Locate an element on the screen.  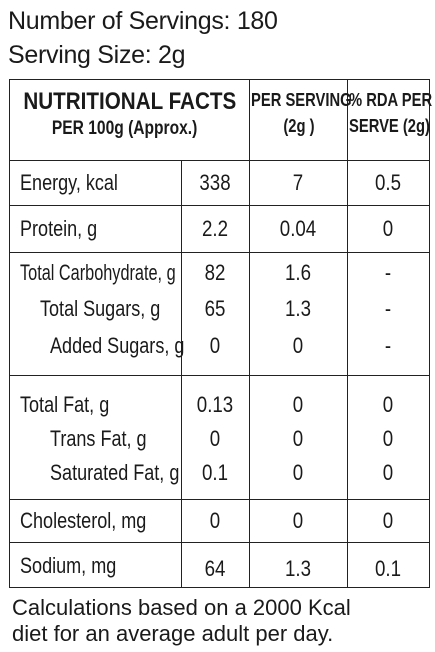
header-per-serving: PER SERVING is located at coordinates (301, 100).